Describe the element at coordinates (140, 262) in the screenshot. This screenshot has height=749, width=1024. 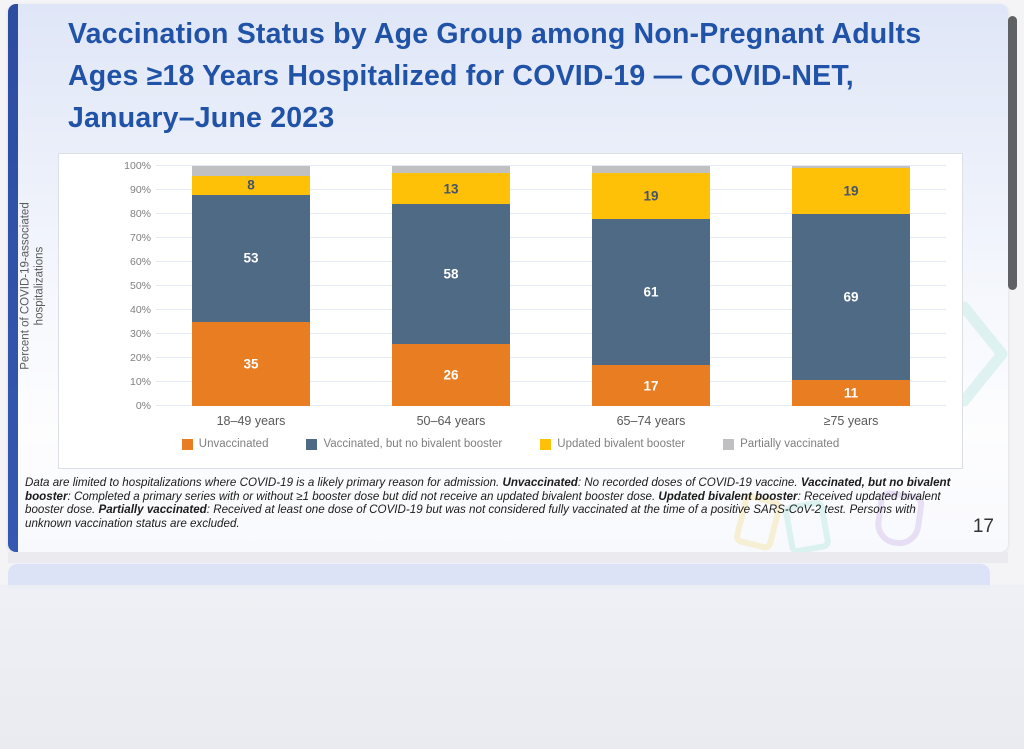
I see `y-tick-label: 60%` at that location.